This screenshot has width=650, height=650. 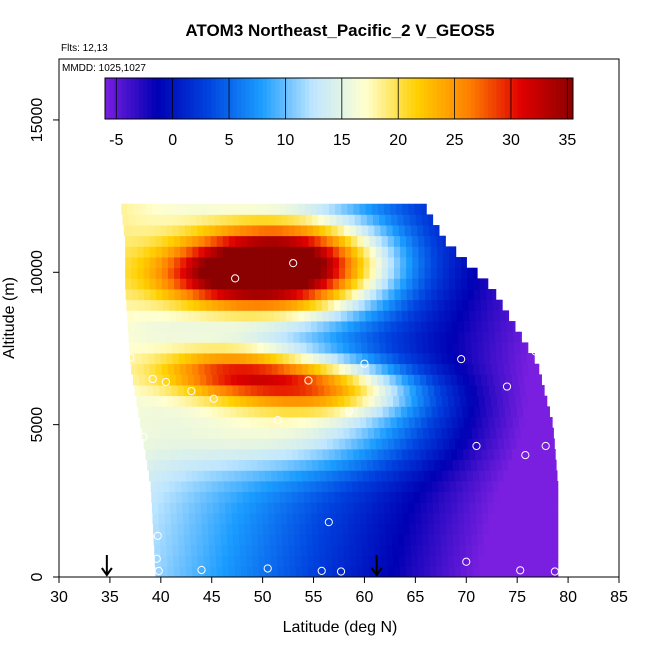 What do you see at coordinates (59, 597) in the screenshot?
I see `x-tick-label: 30` at bounding box center [59, 597].